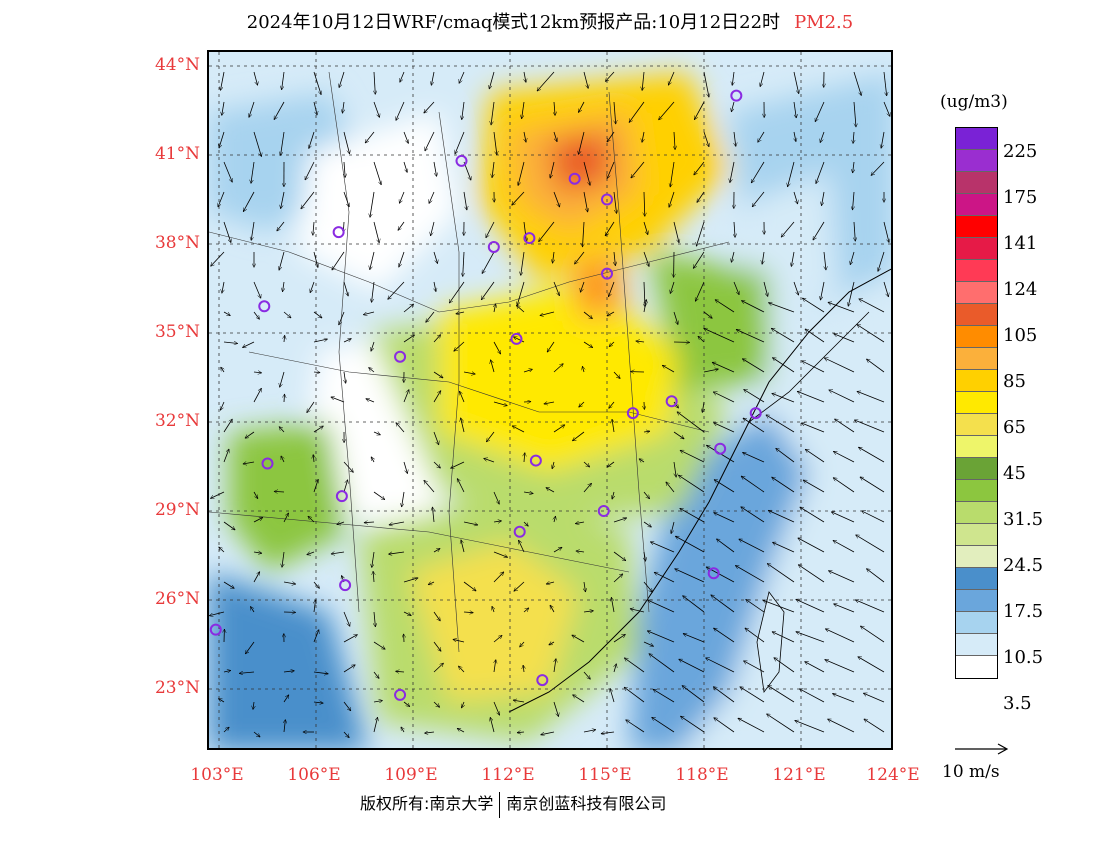  What do you see at coordinates (976, 403) in the screenshot?
I see `color-legend` at bounding box center [976, 403].